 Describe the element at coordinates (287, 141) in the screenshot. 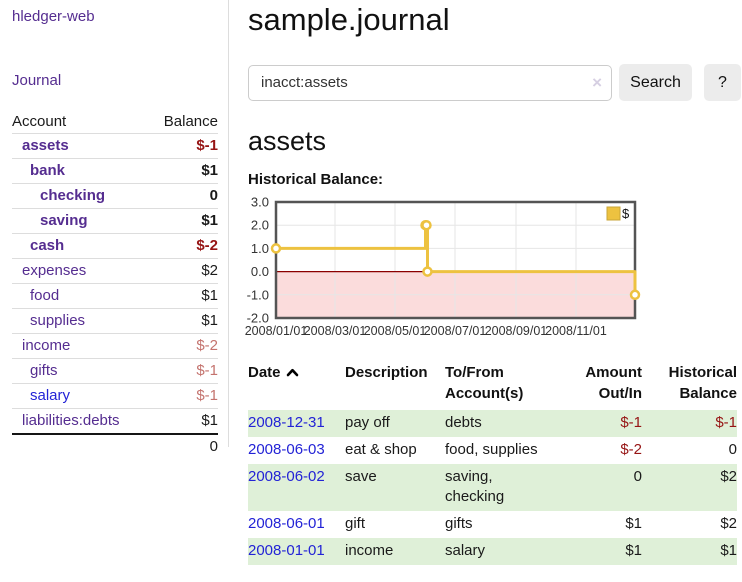

I see `account-heading: assets` at that location.